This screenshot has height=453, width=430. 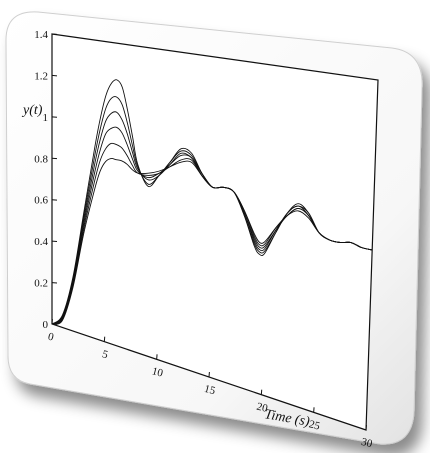 What do you see at coordinates (367, 443) in the screenshot?
I see `x-tick-label: 30` at bounding box center [367, 443].